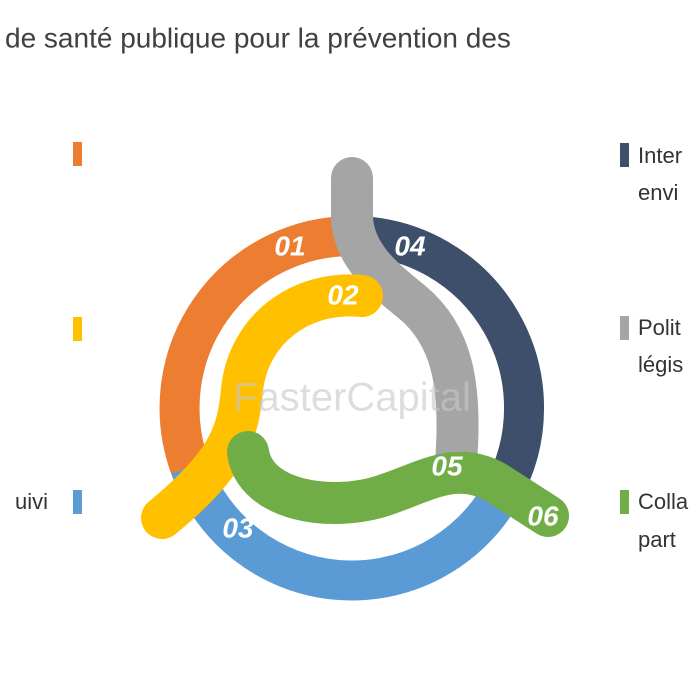 The image size is (700, 700). Describe the element at coordinates (258, 37) in the screenshot. I see `title: de santé publique pour la prévention des` at that location.